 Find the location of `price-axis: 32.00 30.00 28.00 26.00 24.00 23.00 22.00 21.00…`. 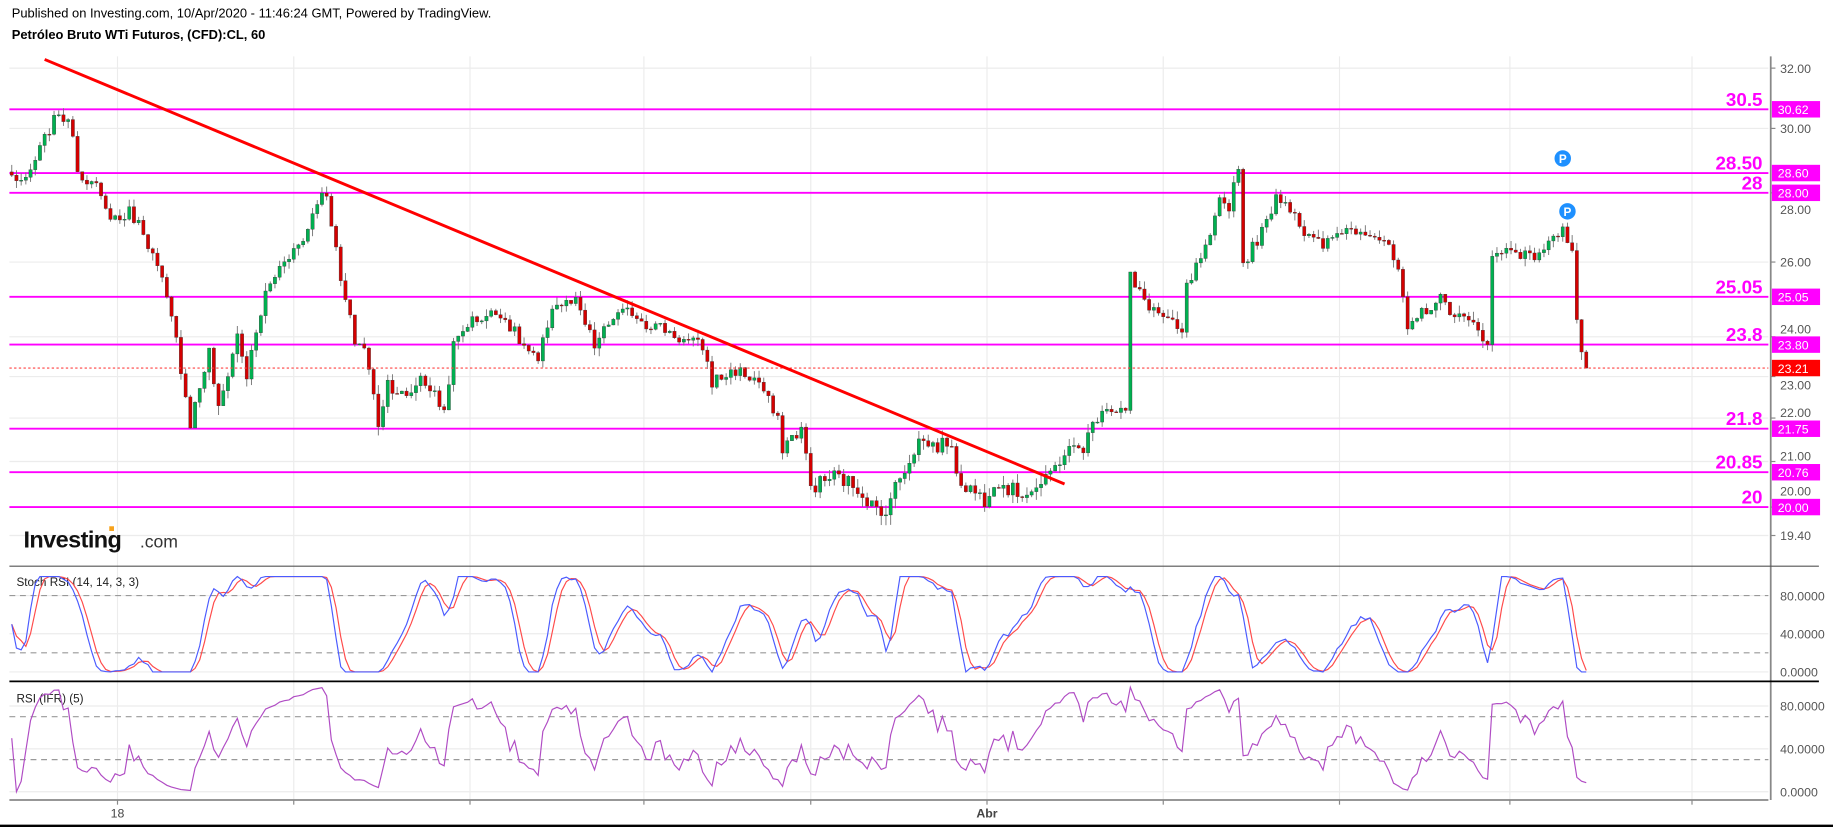

price-axis: 32.00 30.00 28.00 26.00 24.00 23.00 22.00 21.00… is located at coordinates (1797, 428).